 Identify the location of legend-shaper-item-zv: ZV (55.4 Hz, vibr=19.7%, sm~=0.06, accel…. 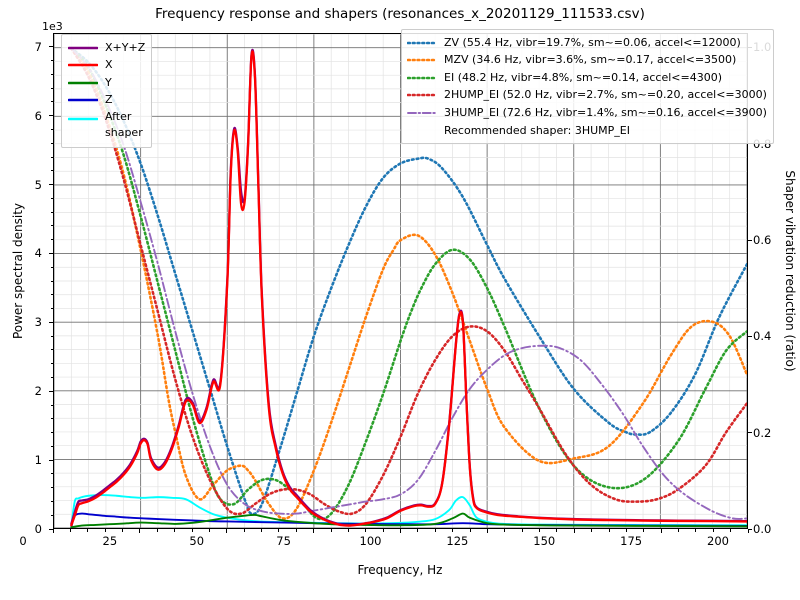
(586, 43).